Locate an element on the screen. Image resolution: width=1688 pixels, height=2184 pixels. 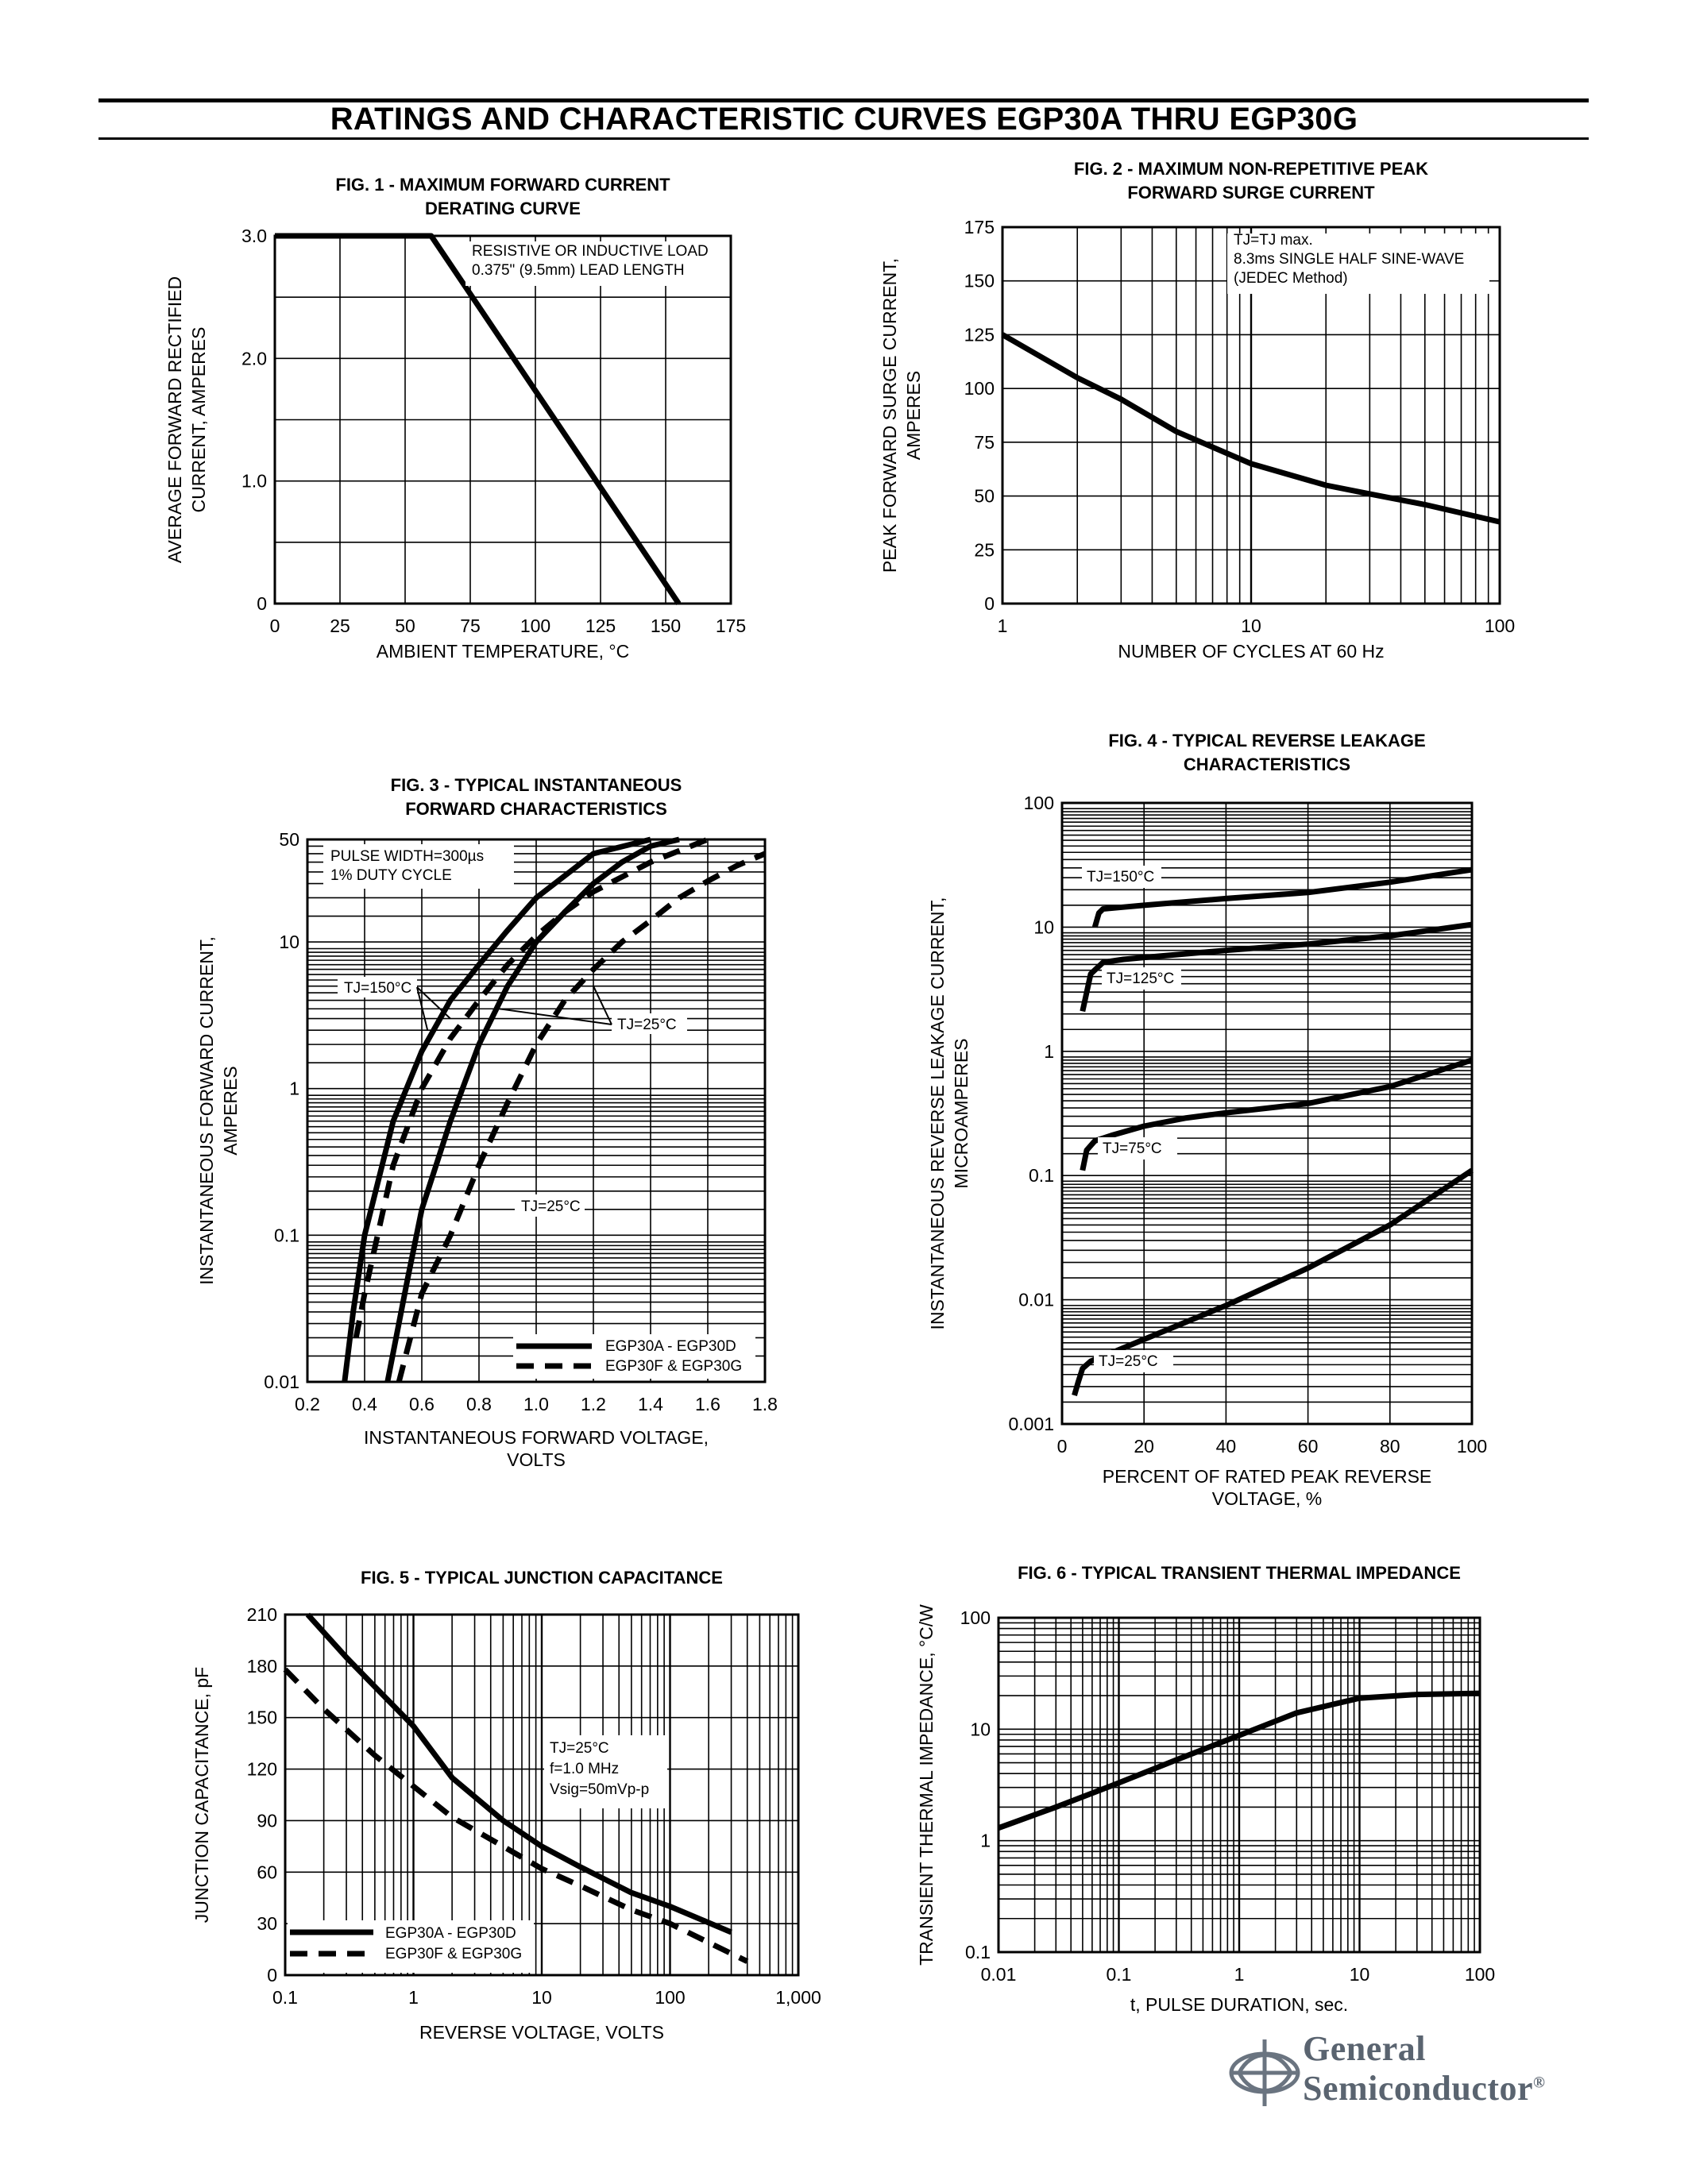
fig5-conditions-text: f=1.0 MHz is located at coordinates (584, 1769).